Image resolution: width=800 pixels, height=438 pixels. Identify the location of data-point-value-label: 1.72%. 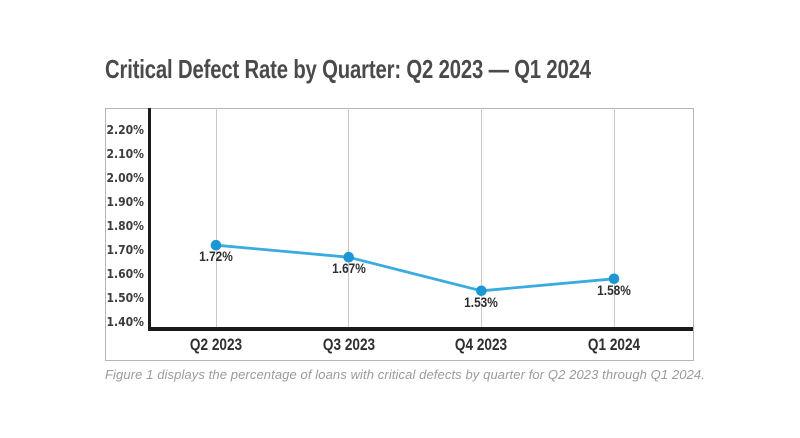
(216, 257).